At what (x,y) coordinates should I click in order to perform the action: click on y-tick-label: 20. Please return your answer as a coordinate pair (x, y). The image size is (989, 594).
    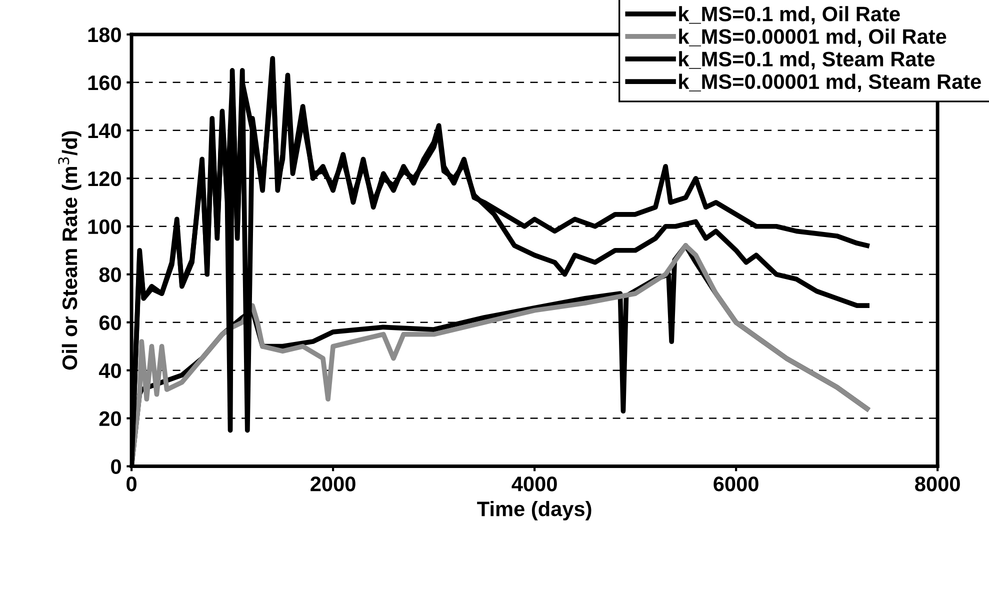
    Looking at the image, I should click on (110, 418).